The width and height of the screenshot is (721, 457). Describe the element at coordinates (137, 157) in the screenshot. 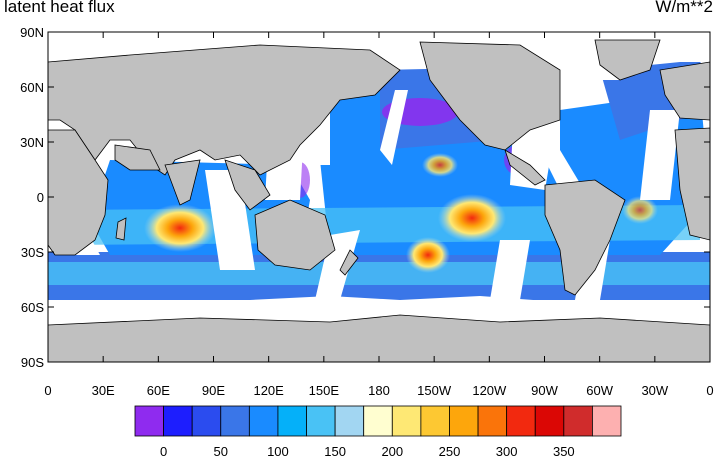

I see `land-arabia` at that location.